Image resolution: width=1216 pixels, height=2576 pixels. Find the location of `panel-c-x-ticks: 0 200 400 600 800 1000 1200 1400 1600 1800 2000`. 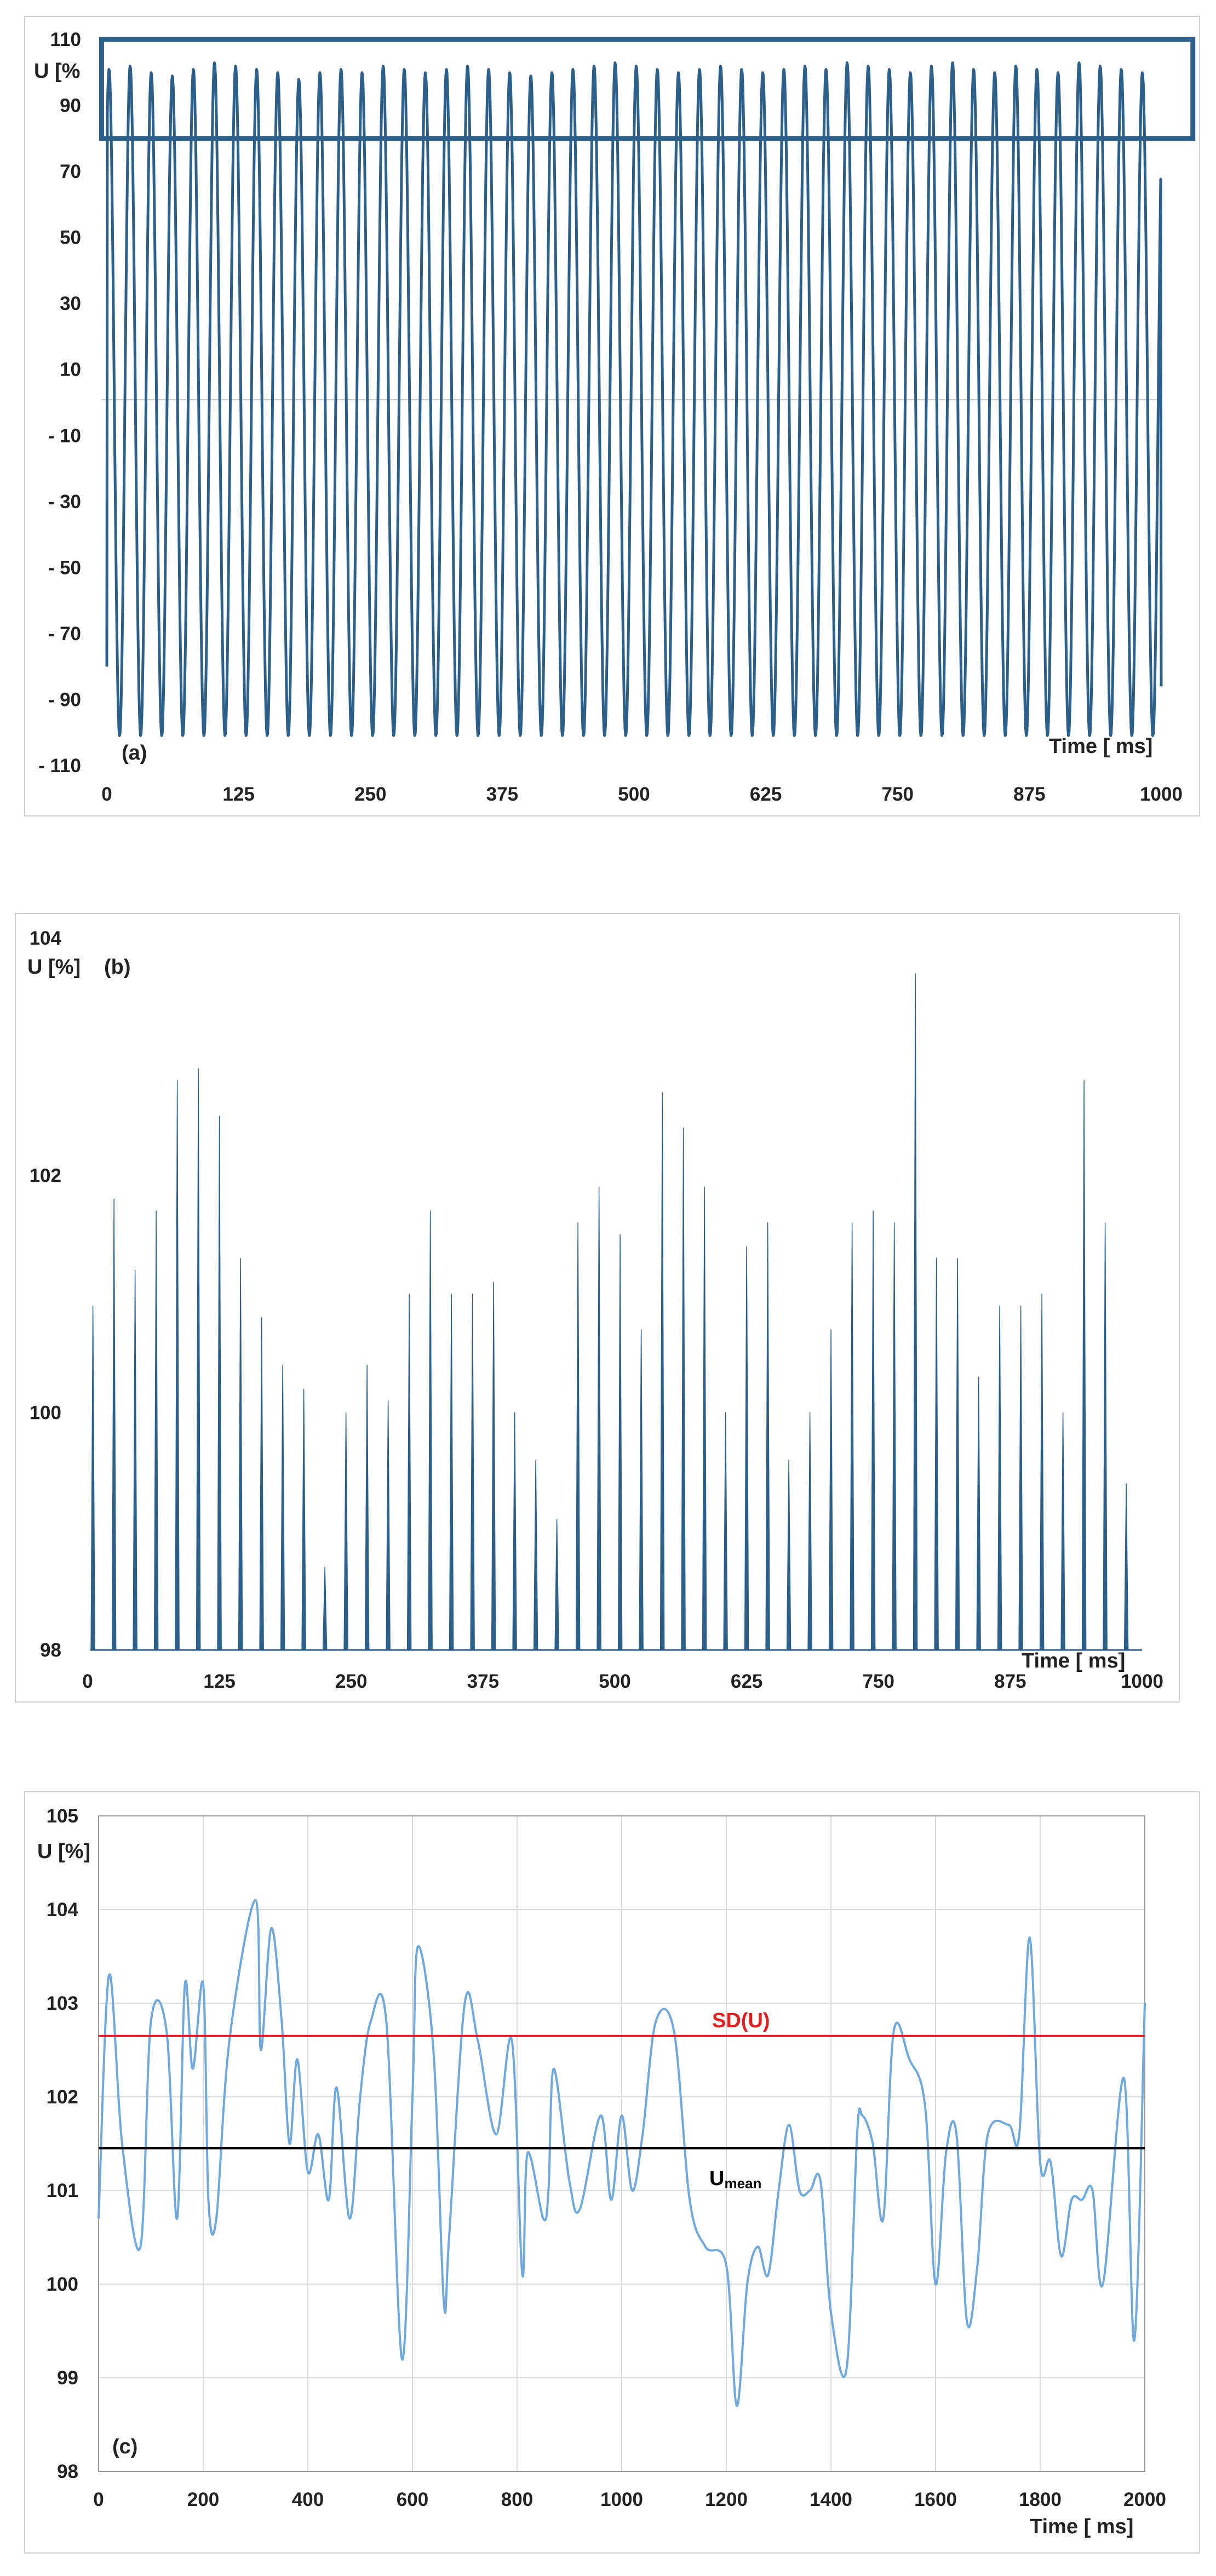

panel-c-x-ticks: 0 200 400 600 800 1000 1200 1400 1600 1800 2000 is located at coordinates (629, 2500).